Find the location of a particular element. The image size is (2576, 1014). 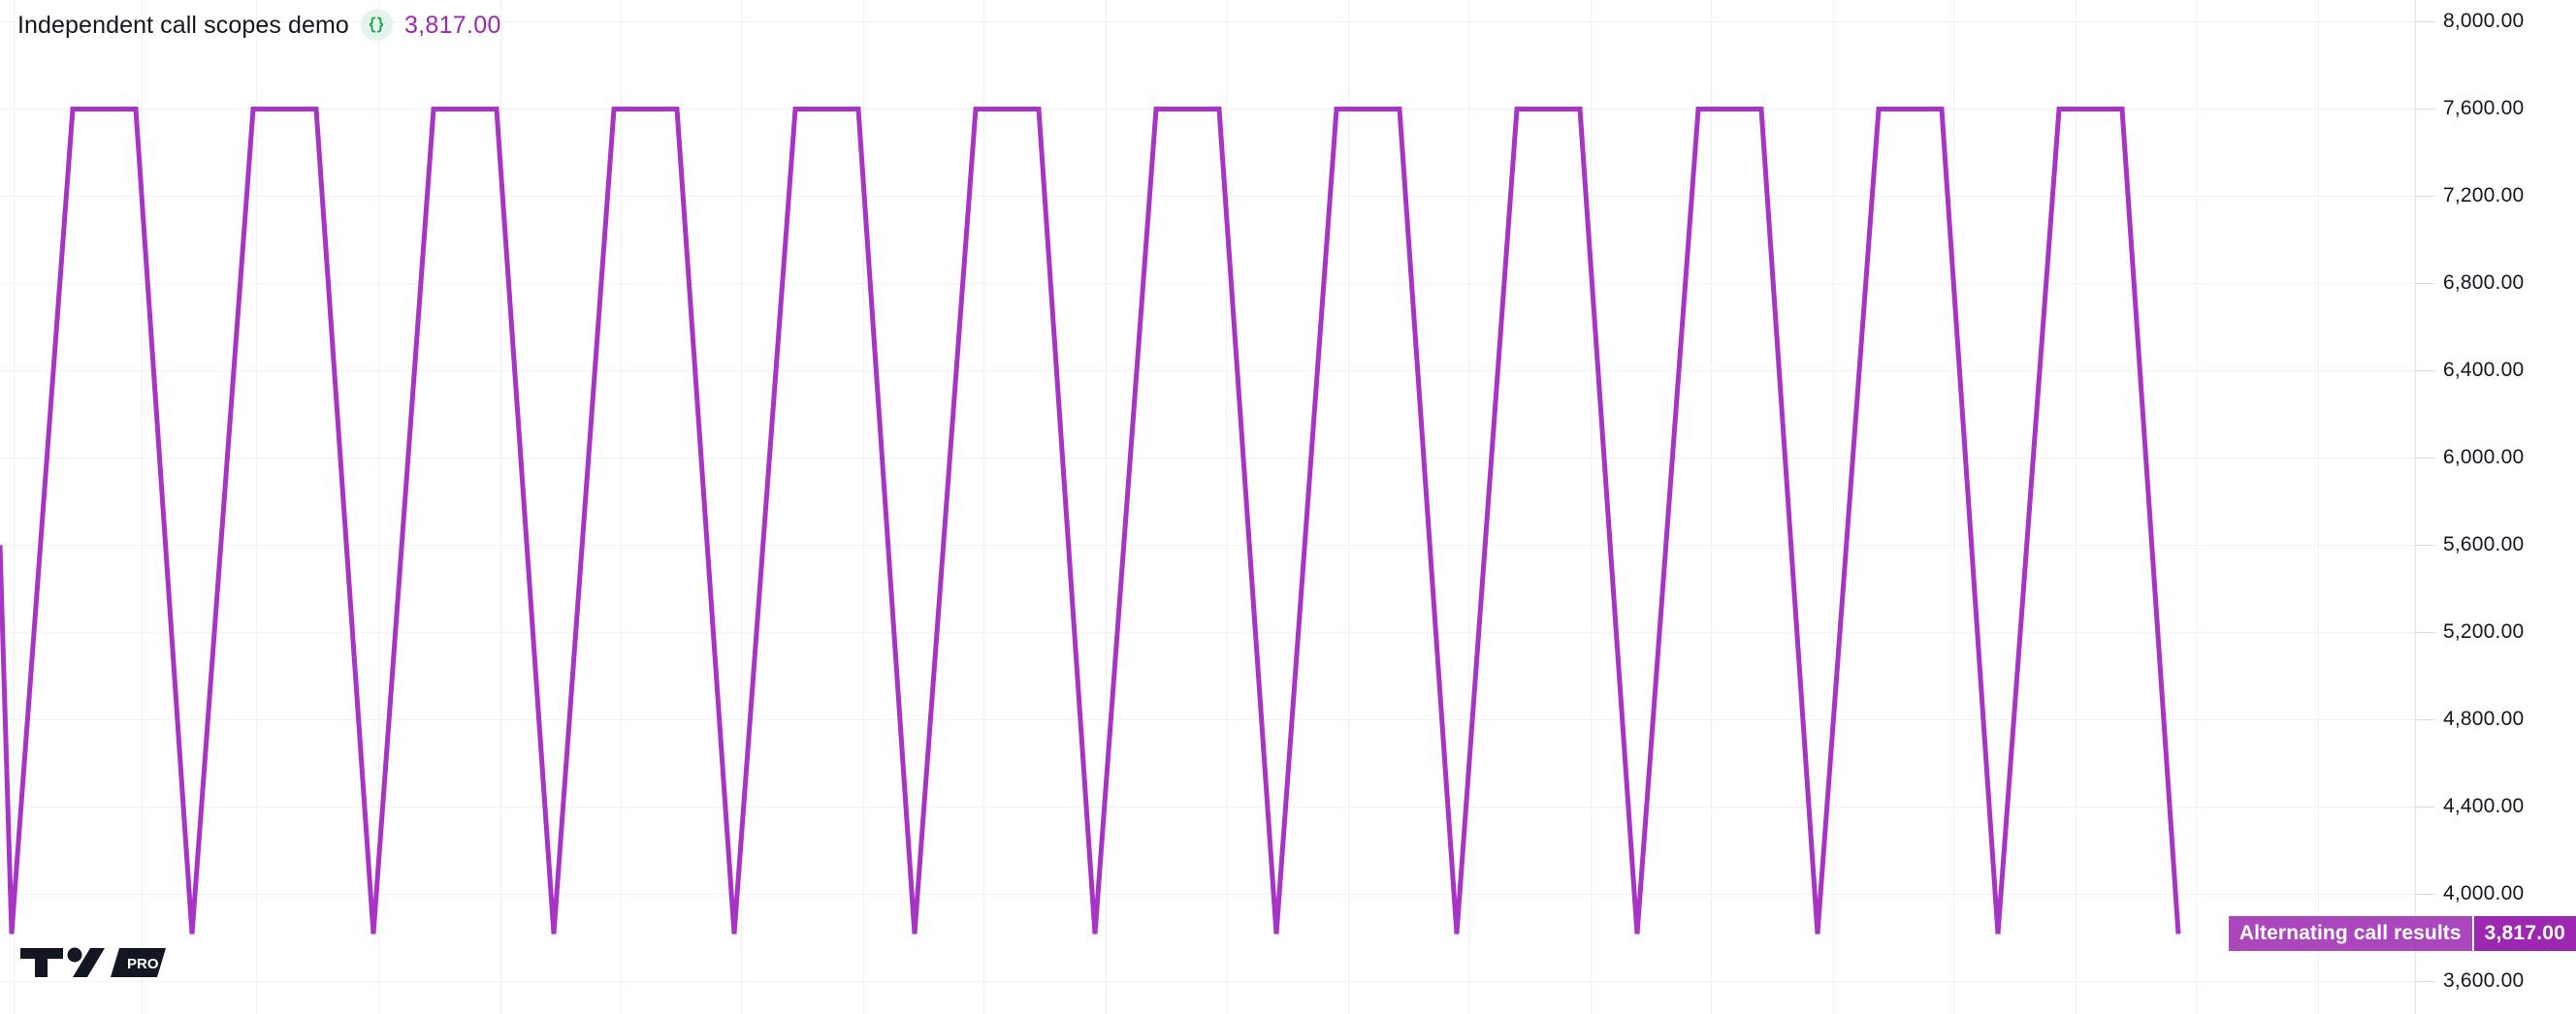

price-axis-label: 7,200.00 is located at coordinates (2484, 195).